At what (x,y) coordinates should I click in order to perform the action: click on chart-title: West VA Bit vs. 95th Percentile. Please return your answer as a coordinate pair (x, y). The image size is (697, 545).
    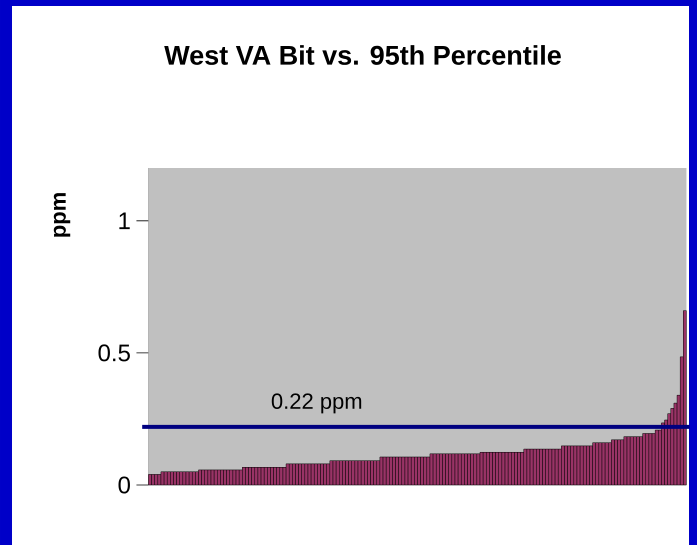
    Looking at the image, I should click on (362, 55).